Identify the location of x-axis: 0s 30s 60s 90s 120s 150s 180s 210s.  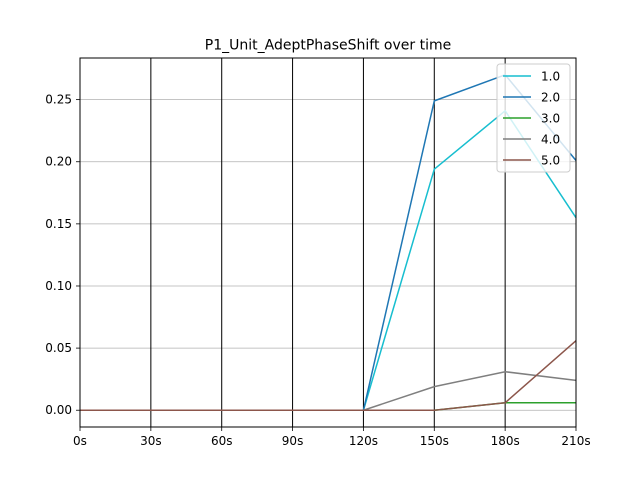
(332, 437).